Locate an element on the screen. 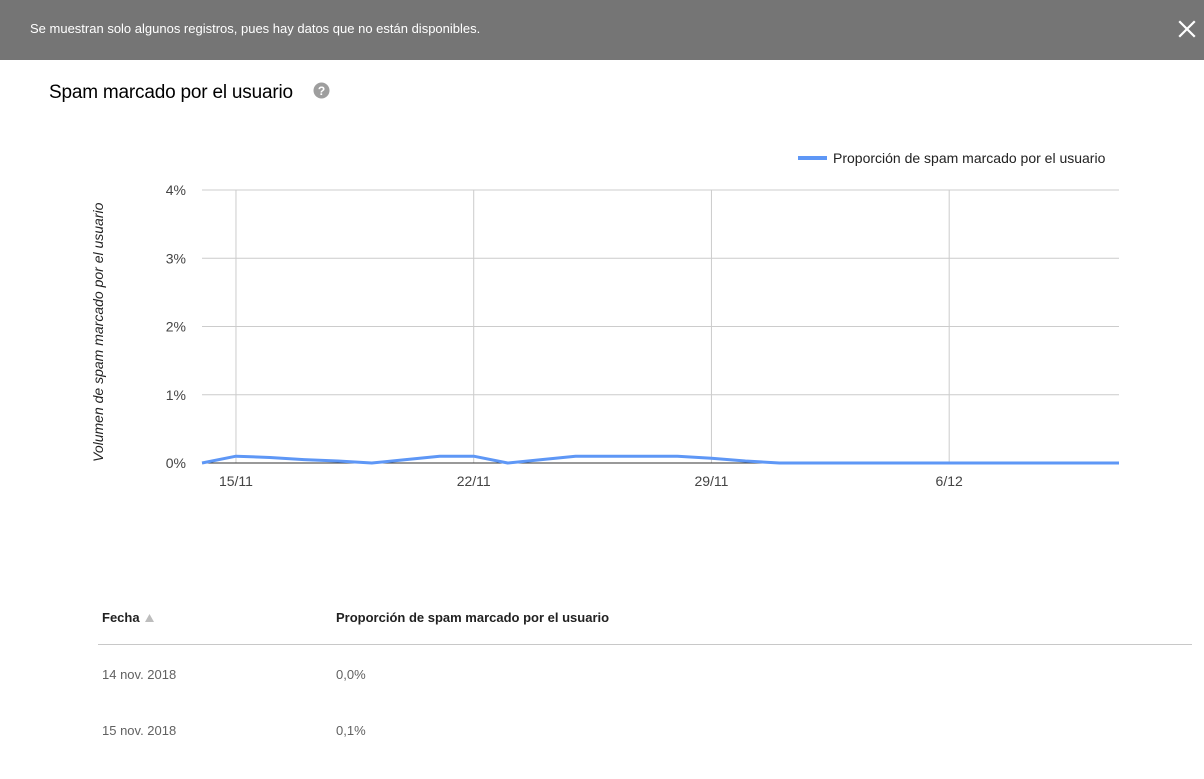  column-header-date-label: Fecha is located at coordinates (121, 617).